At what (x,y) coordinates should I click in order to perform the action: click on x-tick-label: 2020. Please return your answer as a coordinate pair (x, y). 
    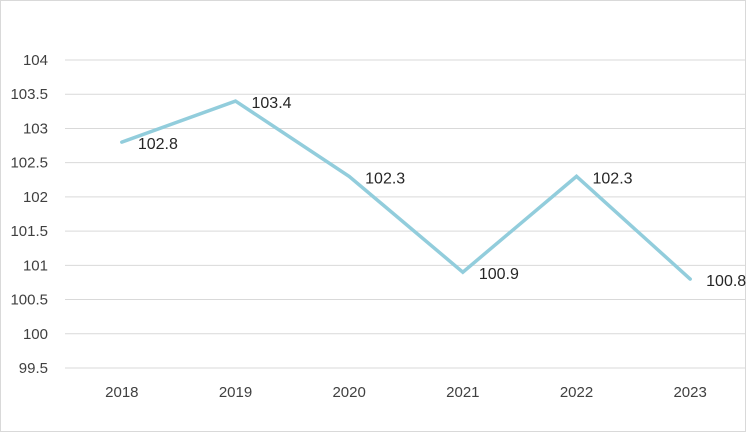
    Looking at the image, I should click on (348, 392).